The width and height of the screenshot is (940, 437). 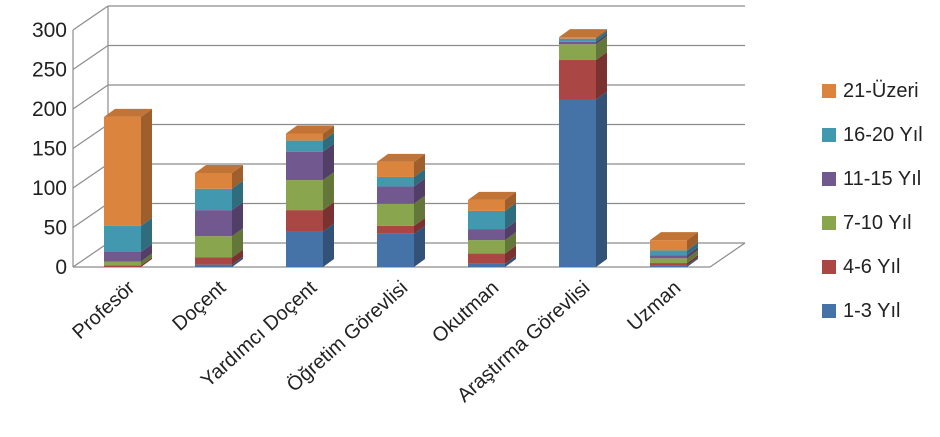 What do you see at coordinates (881, 91) in the screenshot?
I see `legend-label: 21-Üzeri` at bounding box center [881, 91].